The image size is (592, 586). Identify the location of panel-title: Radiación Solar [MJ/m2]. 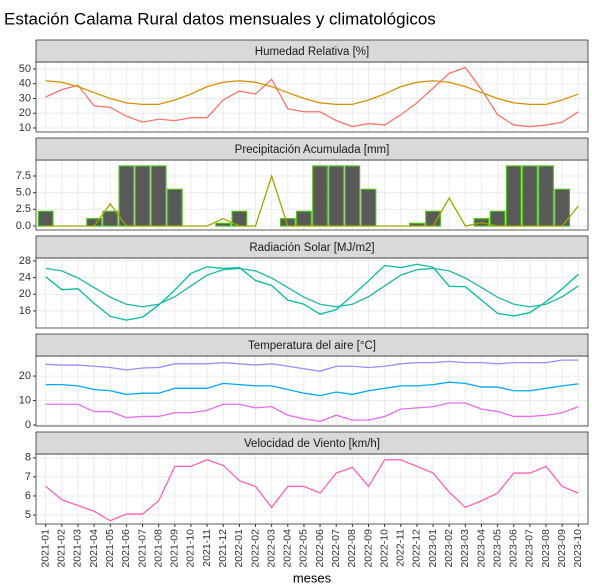
(311, 248).